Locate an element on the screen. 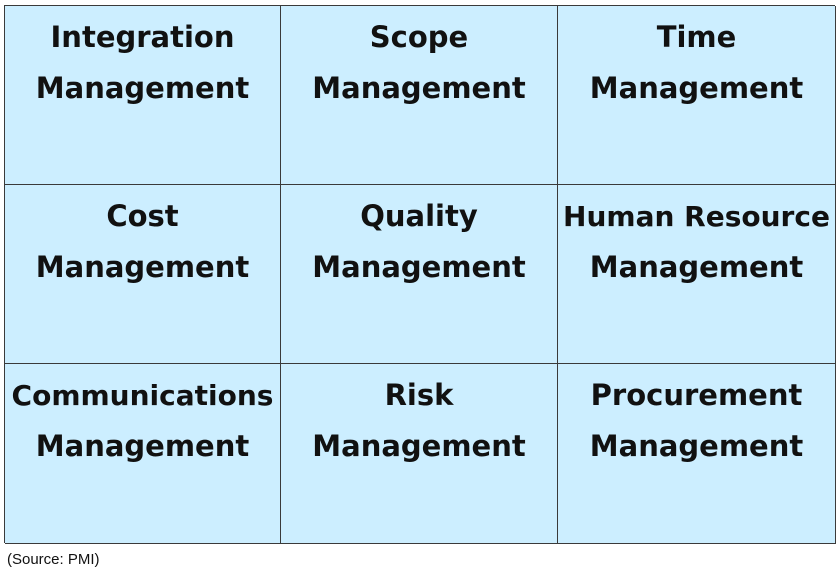 The width and height of the screenshot is (838, 574). cell-cost-management: Cost Management is located at coordinates (143, 274).